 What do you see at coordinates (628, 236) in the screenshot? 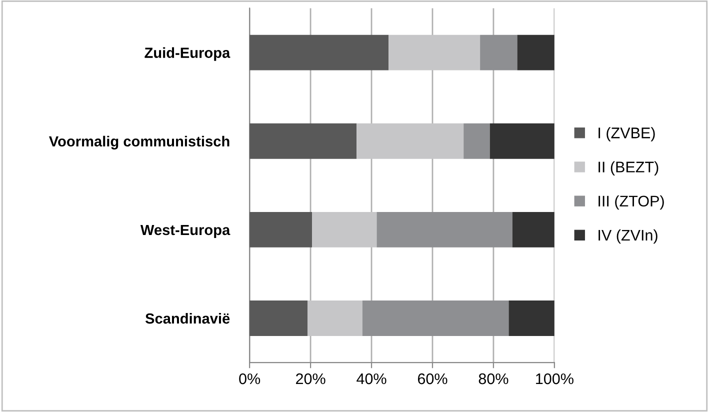
I see `legend-label: IV (ZVIn)` at bounding box center [628, 236].